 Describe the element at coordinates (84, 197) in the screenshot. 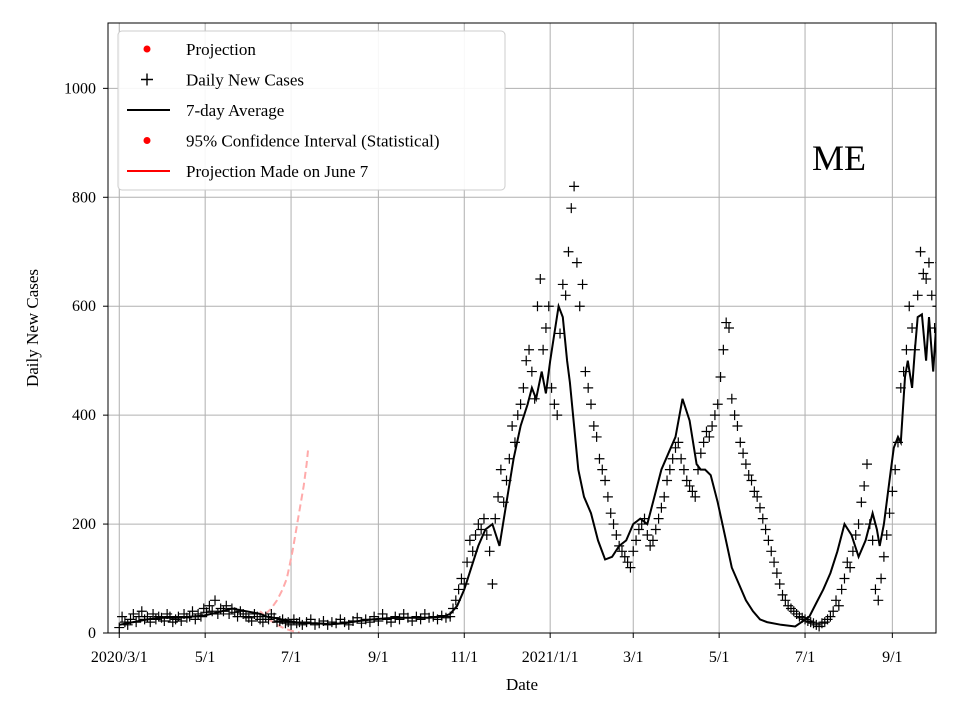

I see `y-tick-label: 800` at that location.